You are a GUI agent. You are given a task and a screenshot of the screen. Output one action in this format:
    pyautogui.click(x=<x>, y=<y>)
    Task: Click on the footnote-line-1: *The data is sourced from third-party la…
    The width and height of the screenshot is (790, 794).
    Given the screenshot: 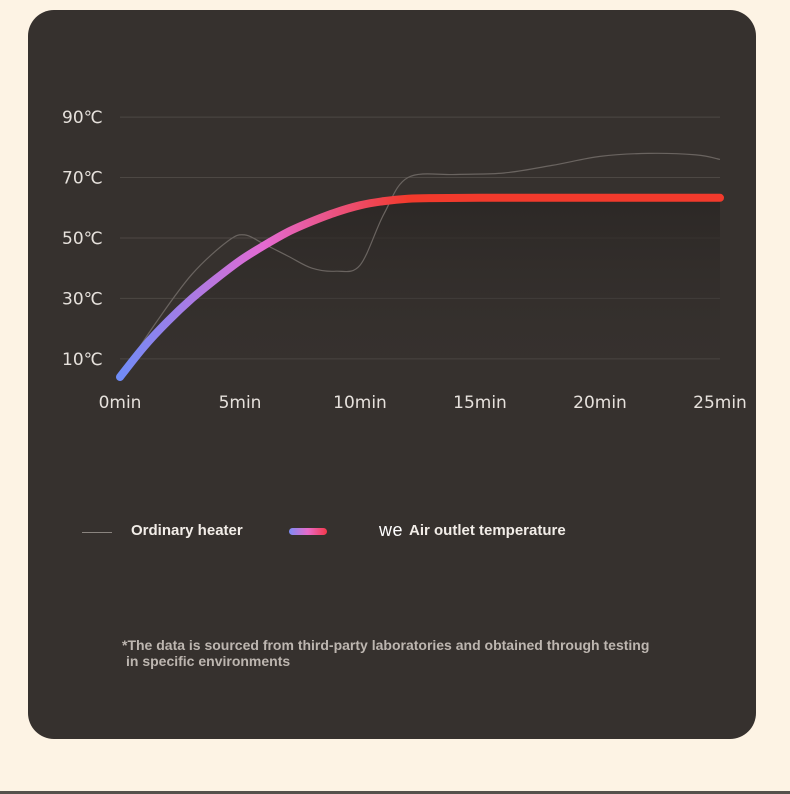 What is the action you would take?
    pyautogui.click(x=386, y=645)
    